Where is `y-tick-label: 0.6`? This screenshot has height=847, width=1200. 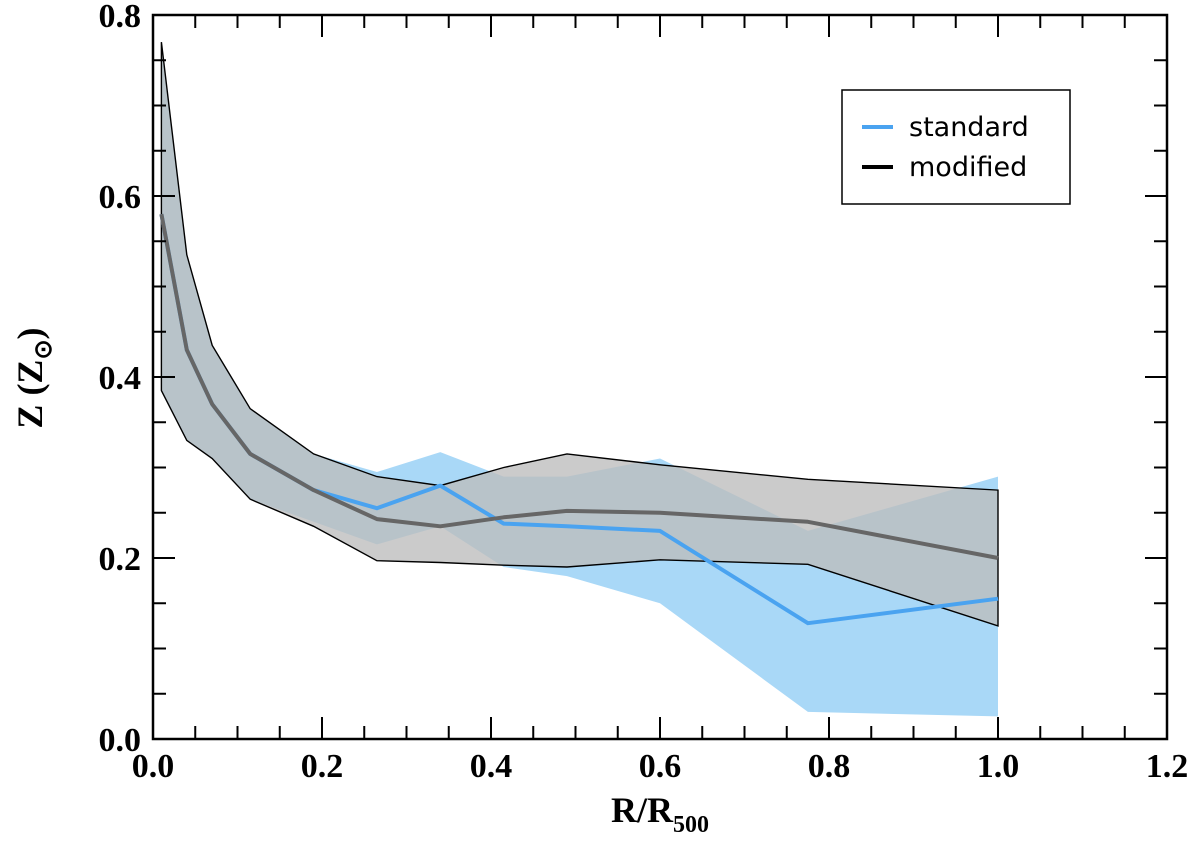 y-tick-label: 0.6 is located at coordinates (120, 197).